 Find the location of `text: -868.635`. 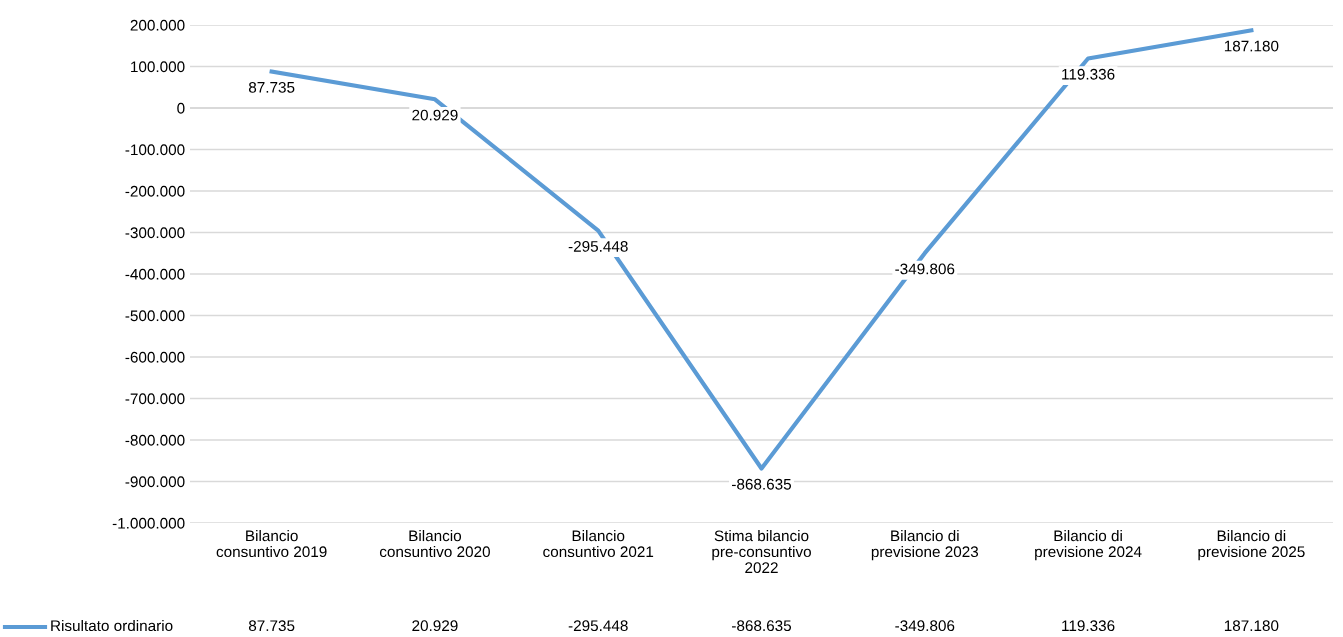

text: -868.635 is located at coordinates (762, 484).